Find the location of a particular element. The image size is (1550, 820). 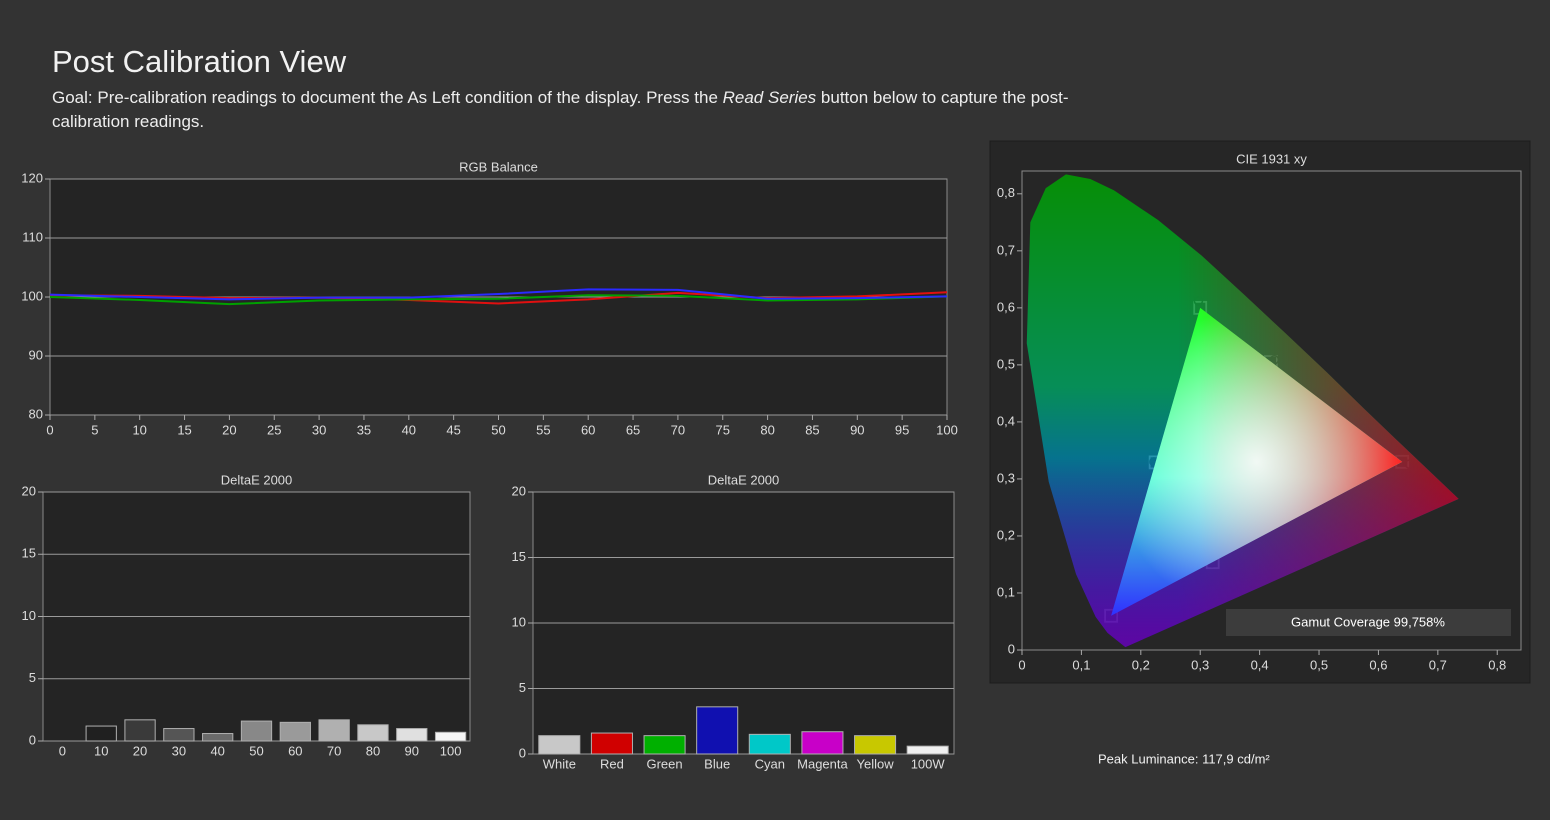

x-tick-label: 0,8 is located at coordinates (1497, 664).